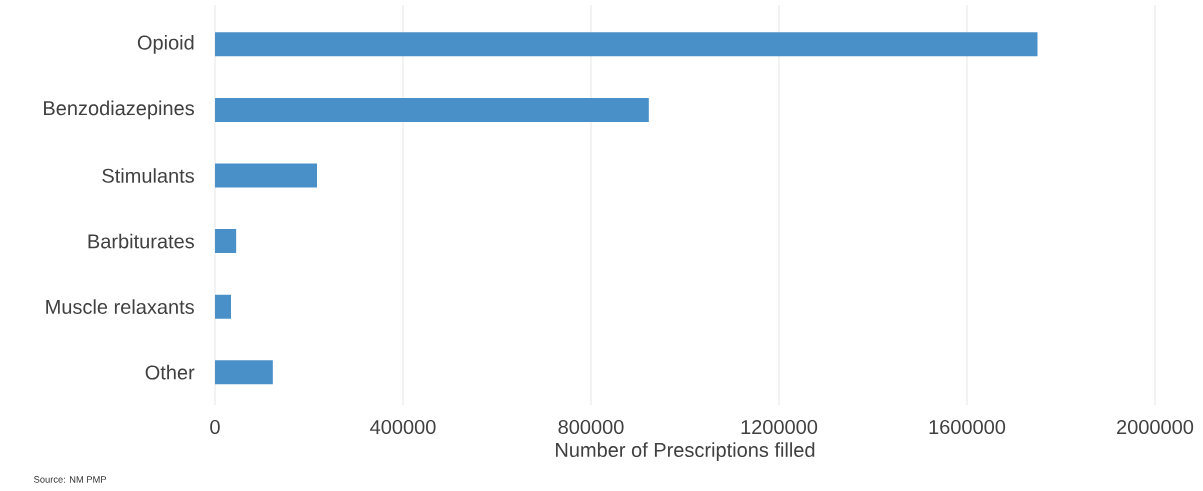 This screenshot has width=1203, height=491. I want to click on y-tick-label: Barbiturates, so click(141, 241).